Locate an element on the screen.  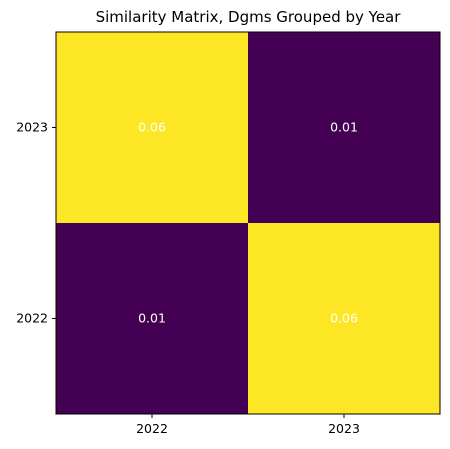
chart-title: Similarity Matrix, Dgms Grouped by Year is located at coordinates (249, 17).